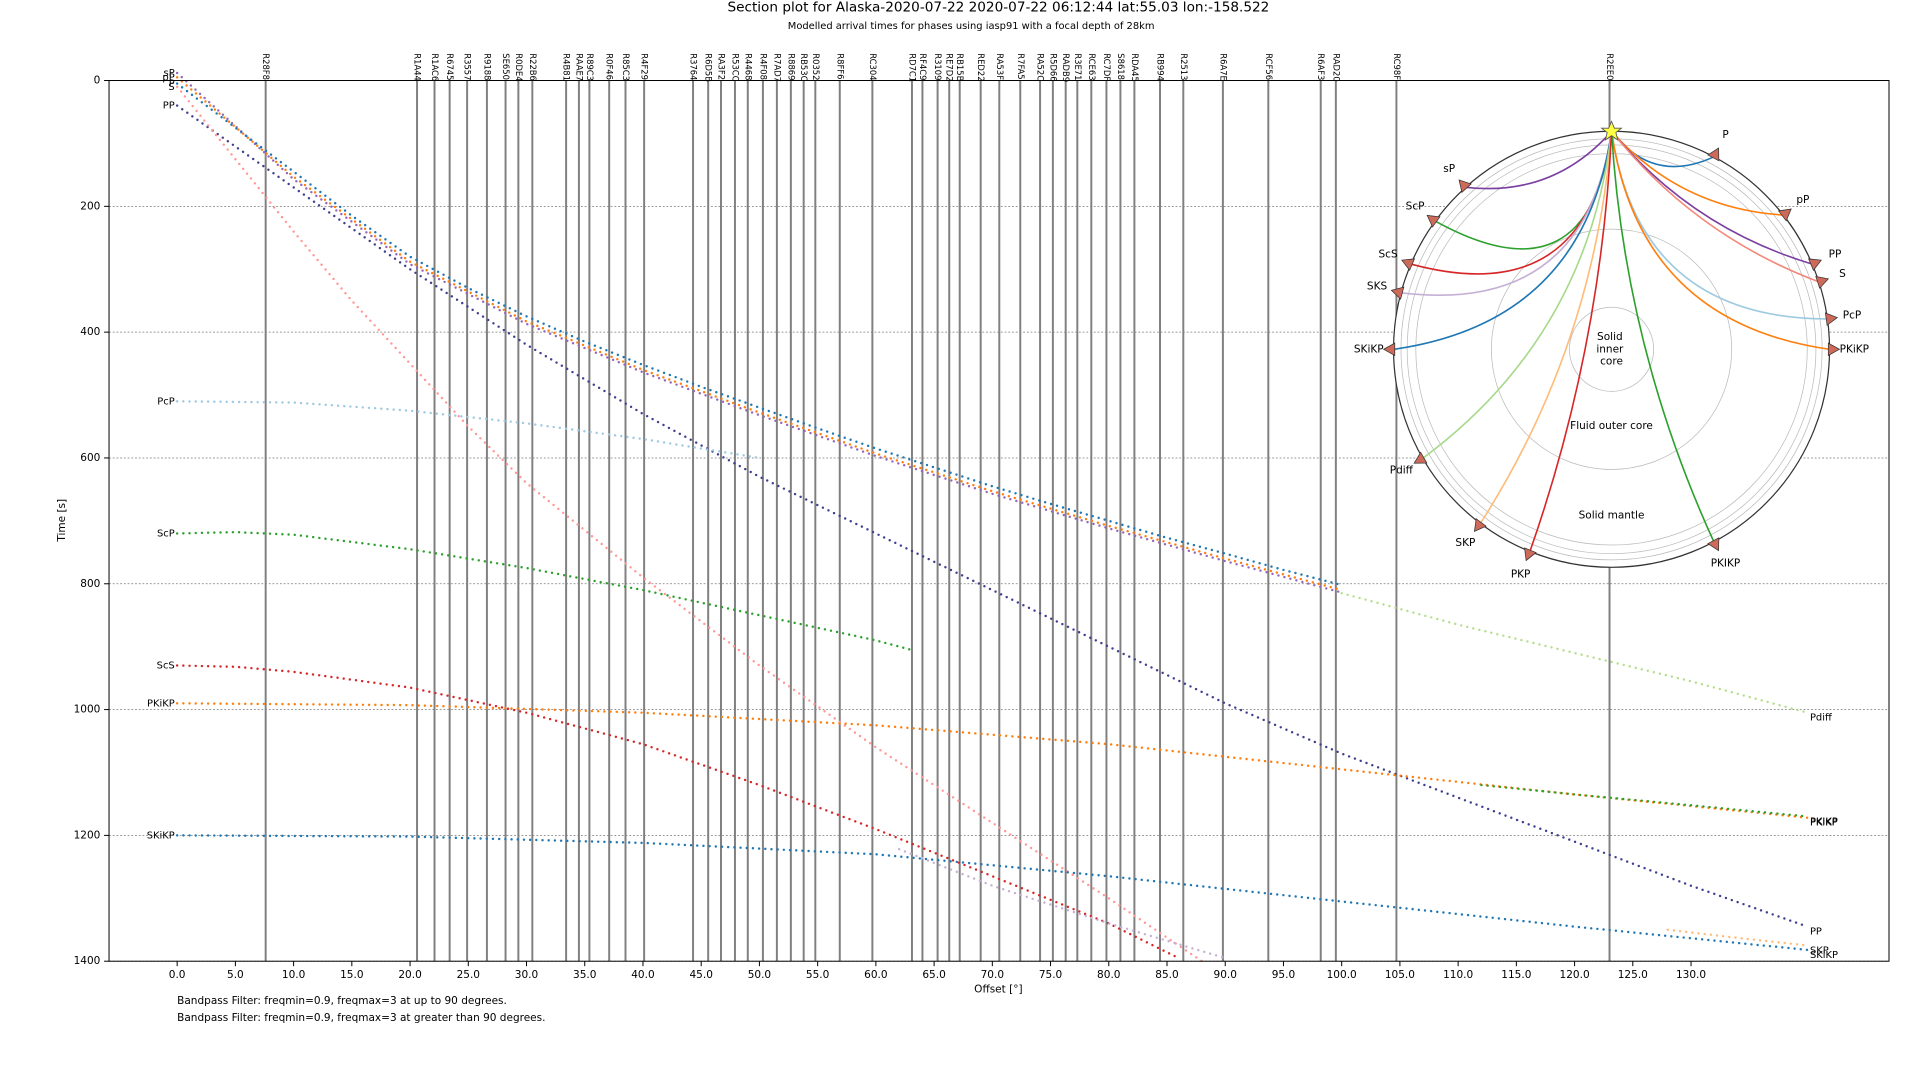  What do you see at coordinates (1610, 337) in the screenshot?
I see `region-label-line: Solid` at bounding box center [1610, 337].